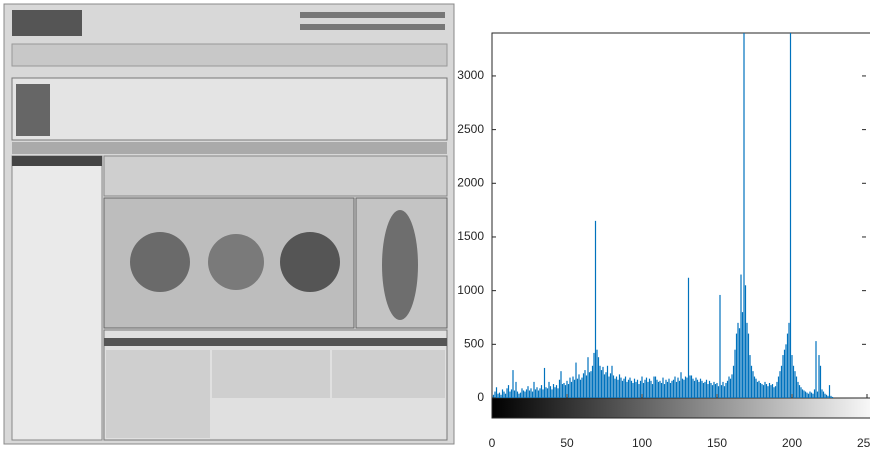  What do you see at coordinates (57, 161) in the screenshot?
I see `sidebar-header` at bounding box center [57, 161].